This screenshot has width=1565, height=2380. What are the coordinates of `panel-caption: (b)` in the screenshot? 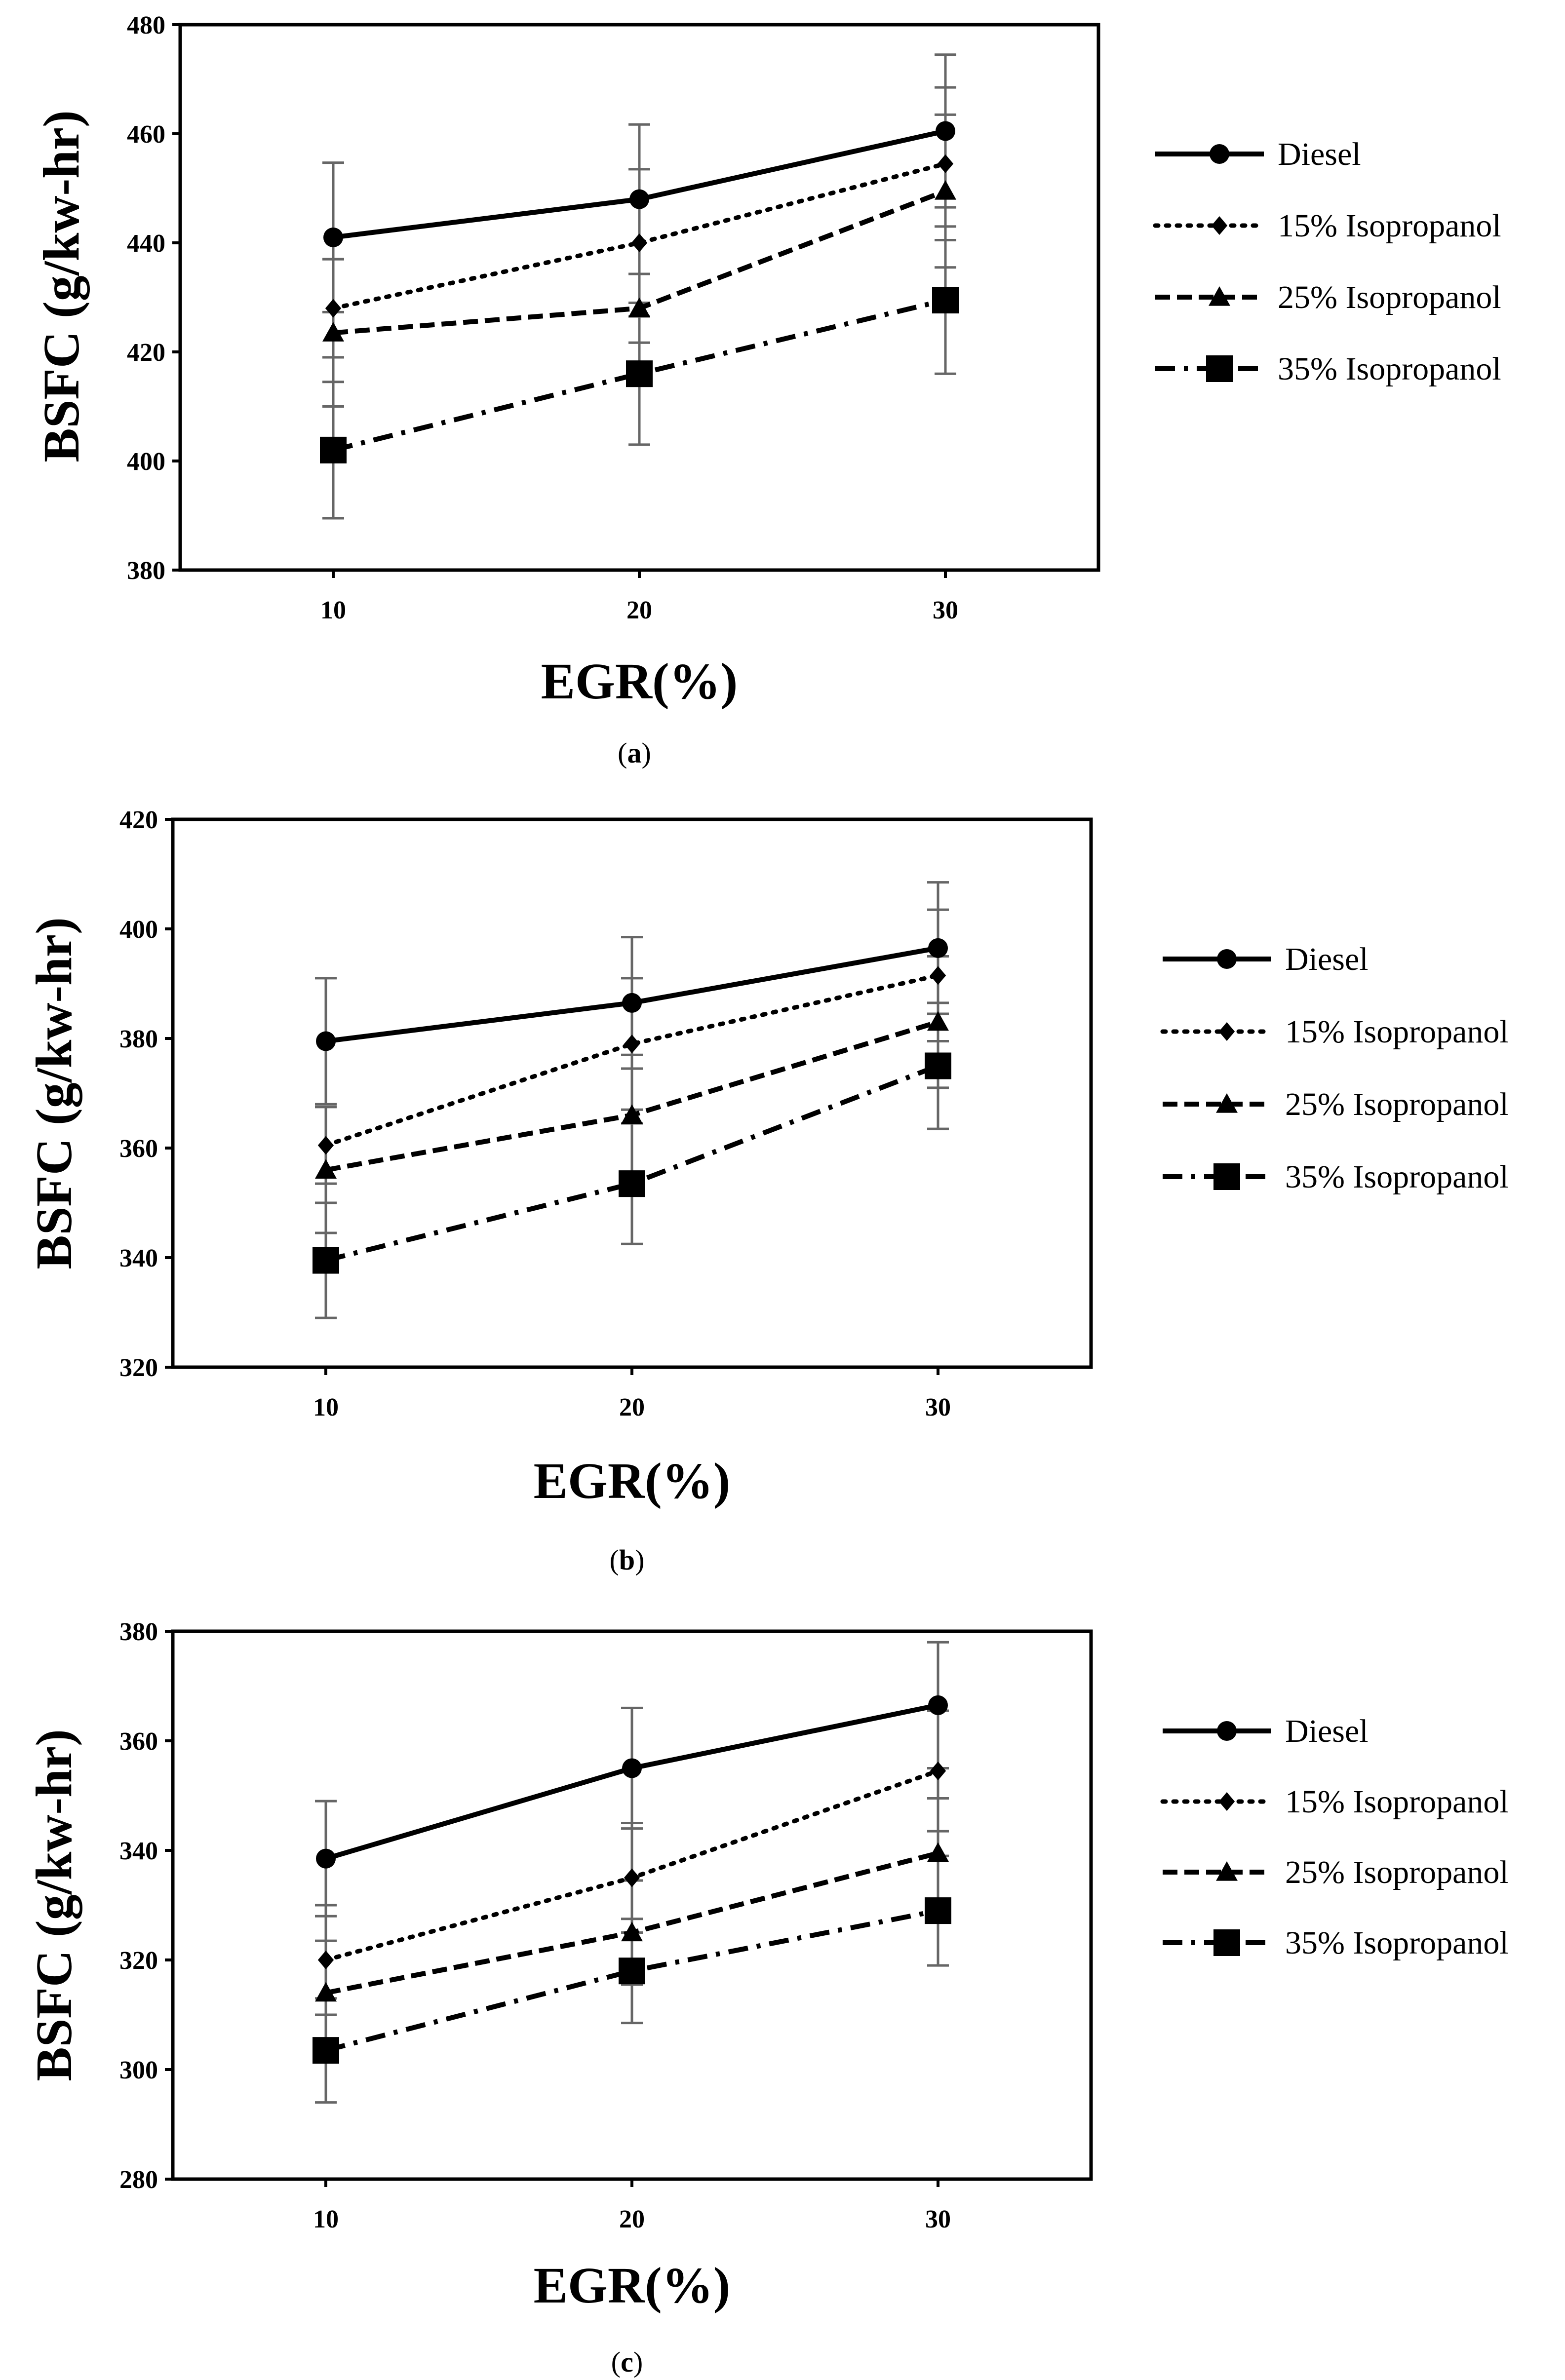 It's located at (627, 1560).